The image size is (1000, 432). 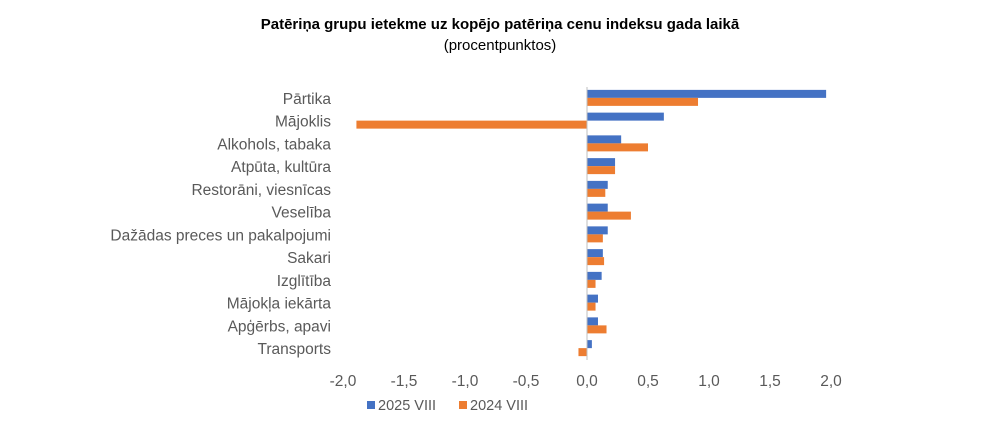 I want to click on category-label: Transports, so click(x=294, y=349).